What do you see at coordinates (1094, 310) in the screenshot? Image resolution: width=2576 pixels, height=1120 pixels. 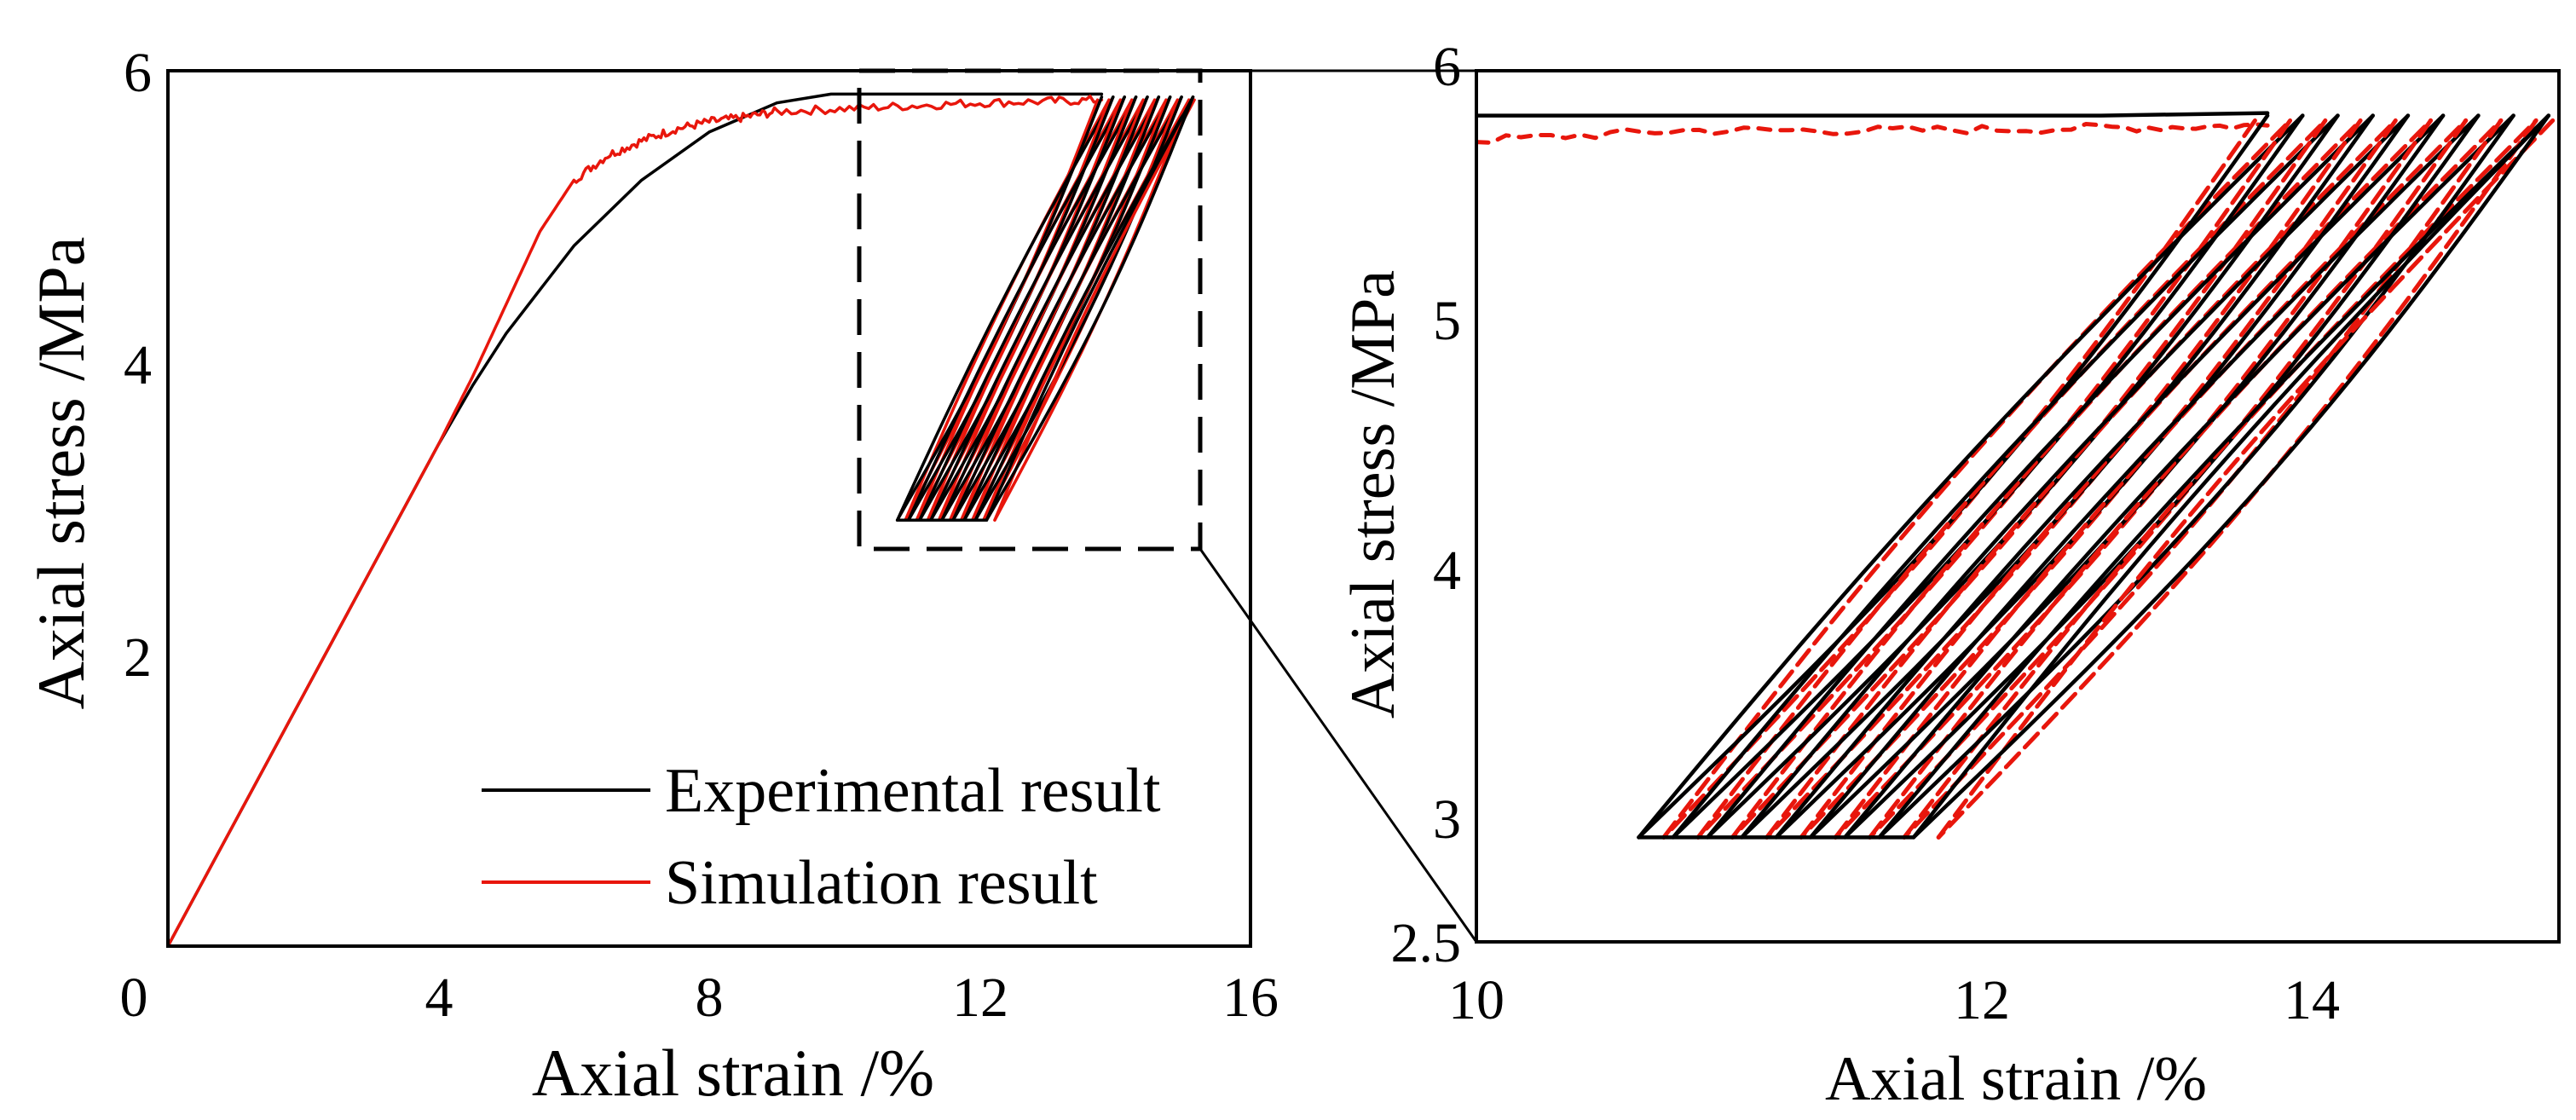 I see `main-sim-reload-cycle` at bounding box center [1094, 310].